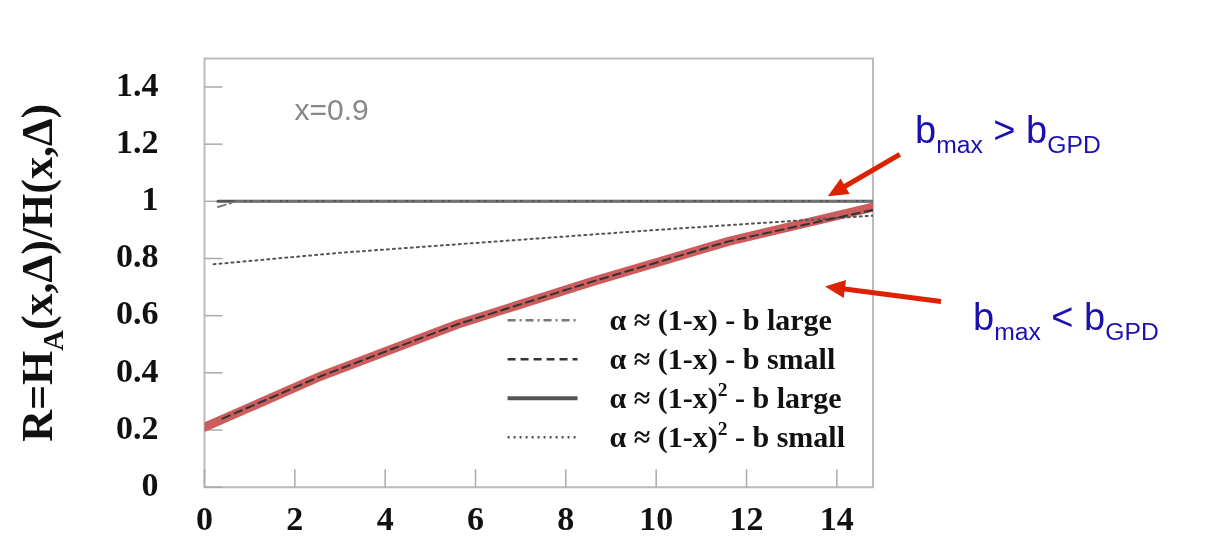 Image resolution: width=1212 pixels, height=556 pixels. I want to click on y-tick-label: 0.6, so click(137, 313).